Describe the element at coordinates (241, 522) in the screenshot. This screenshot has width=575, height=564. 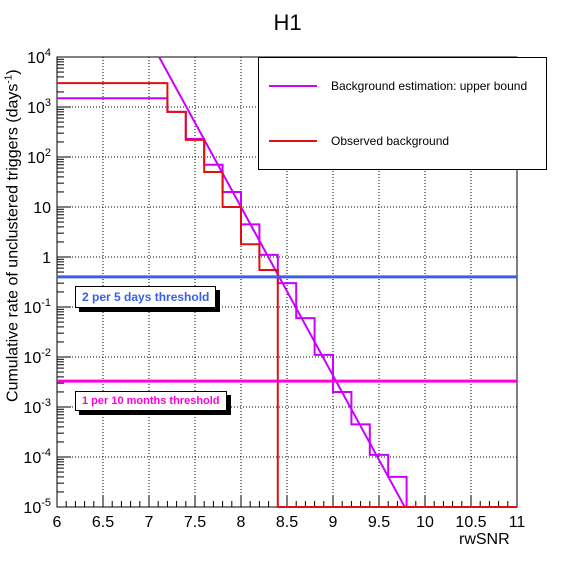
I see `x-tick-label: 8` at that location.